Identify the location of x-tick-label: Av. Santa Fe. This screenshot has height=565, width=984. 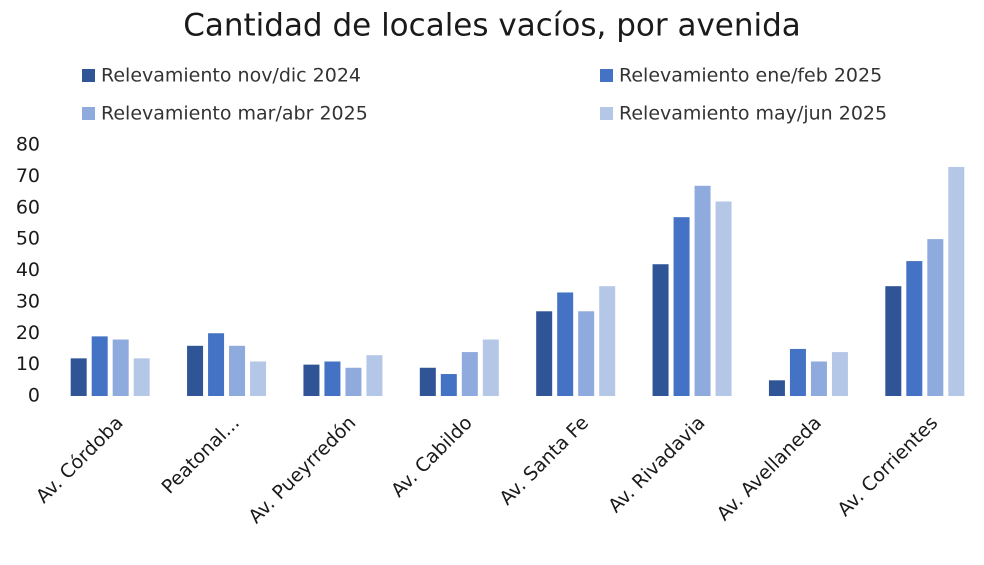
(544, 461).